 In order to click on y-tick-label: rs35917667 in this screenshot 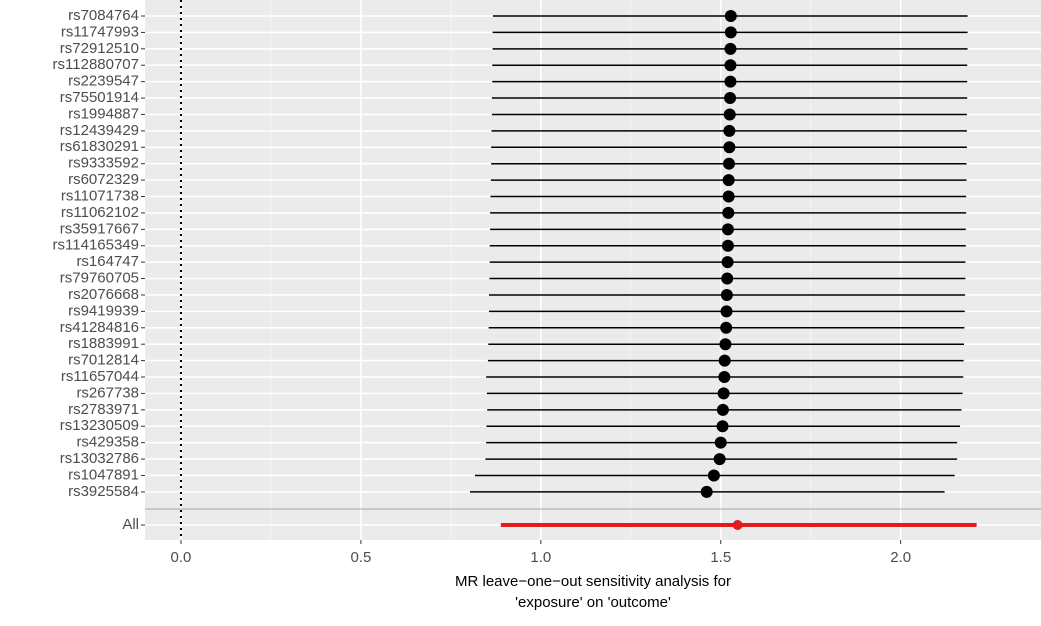, I will do `click(99, 228)`.